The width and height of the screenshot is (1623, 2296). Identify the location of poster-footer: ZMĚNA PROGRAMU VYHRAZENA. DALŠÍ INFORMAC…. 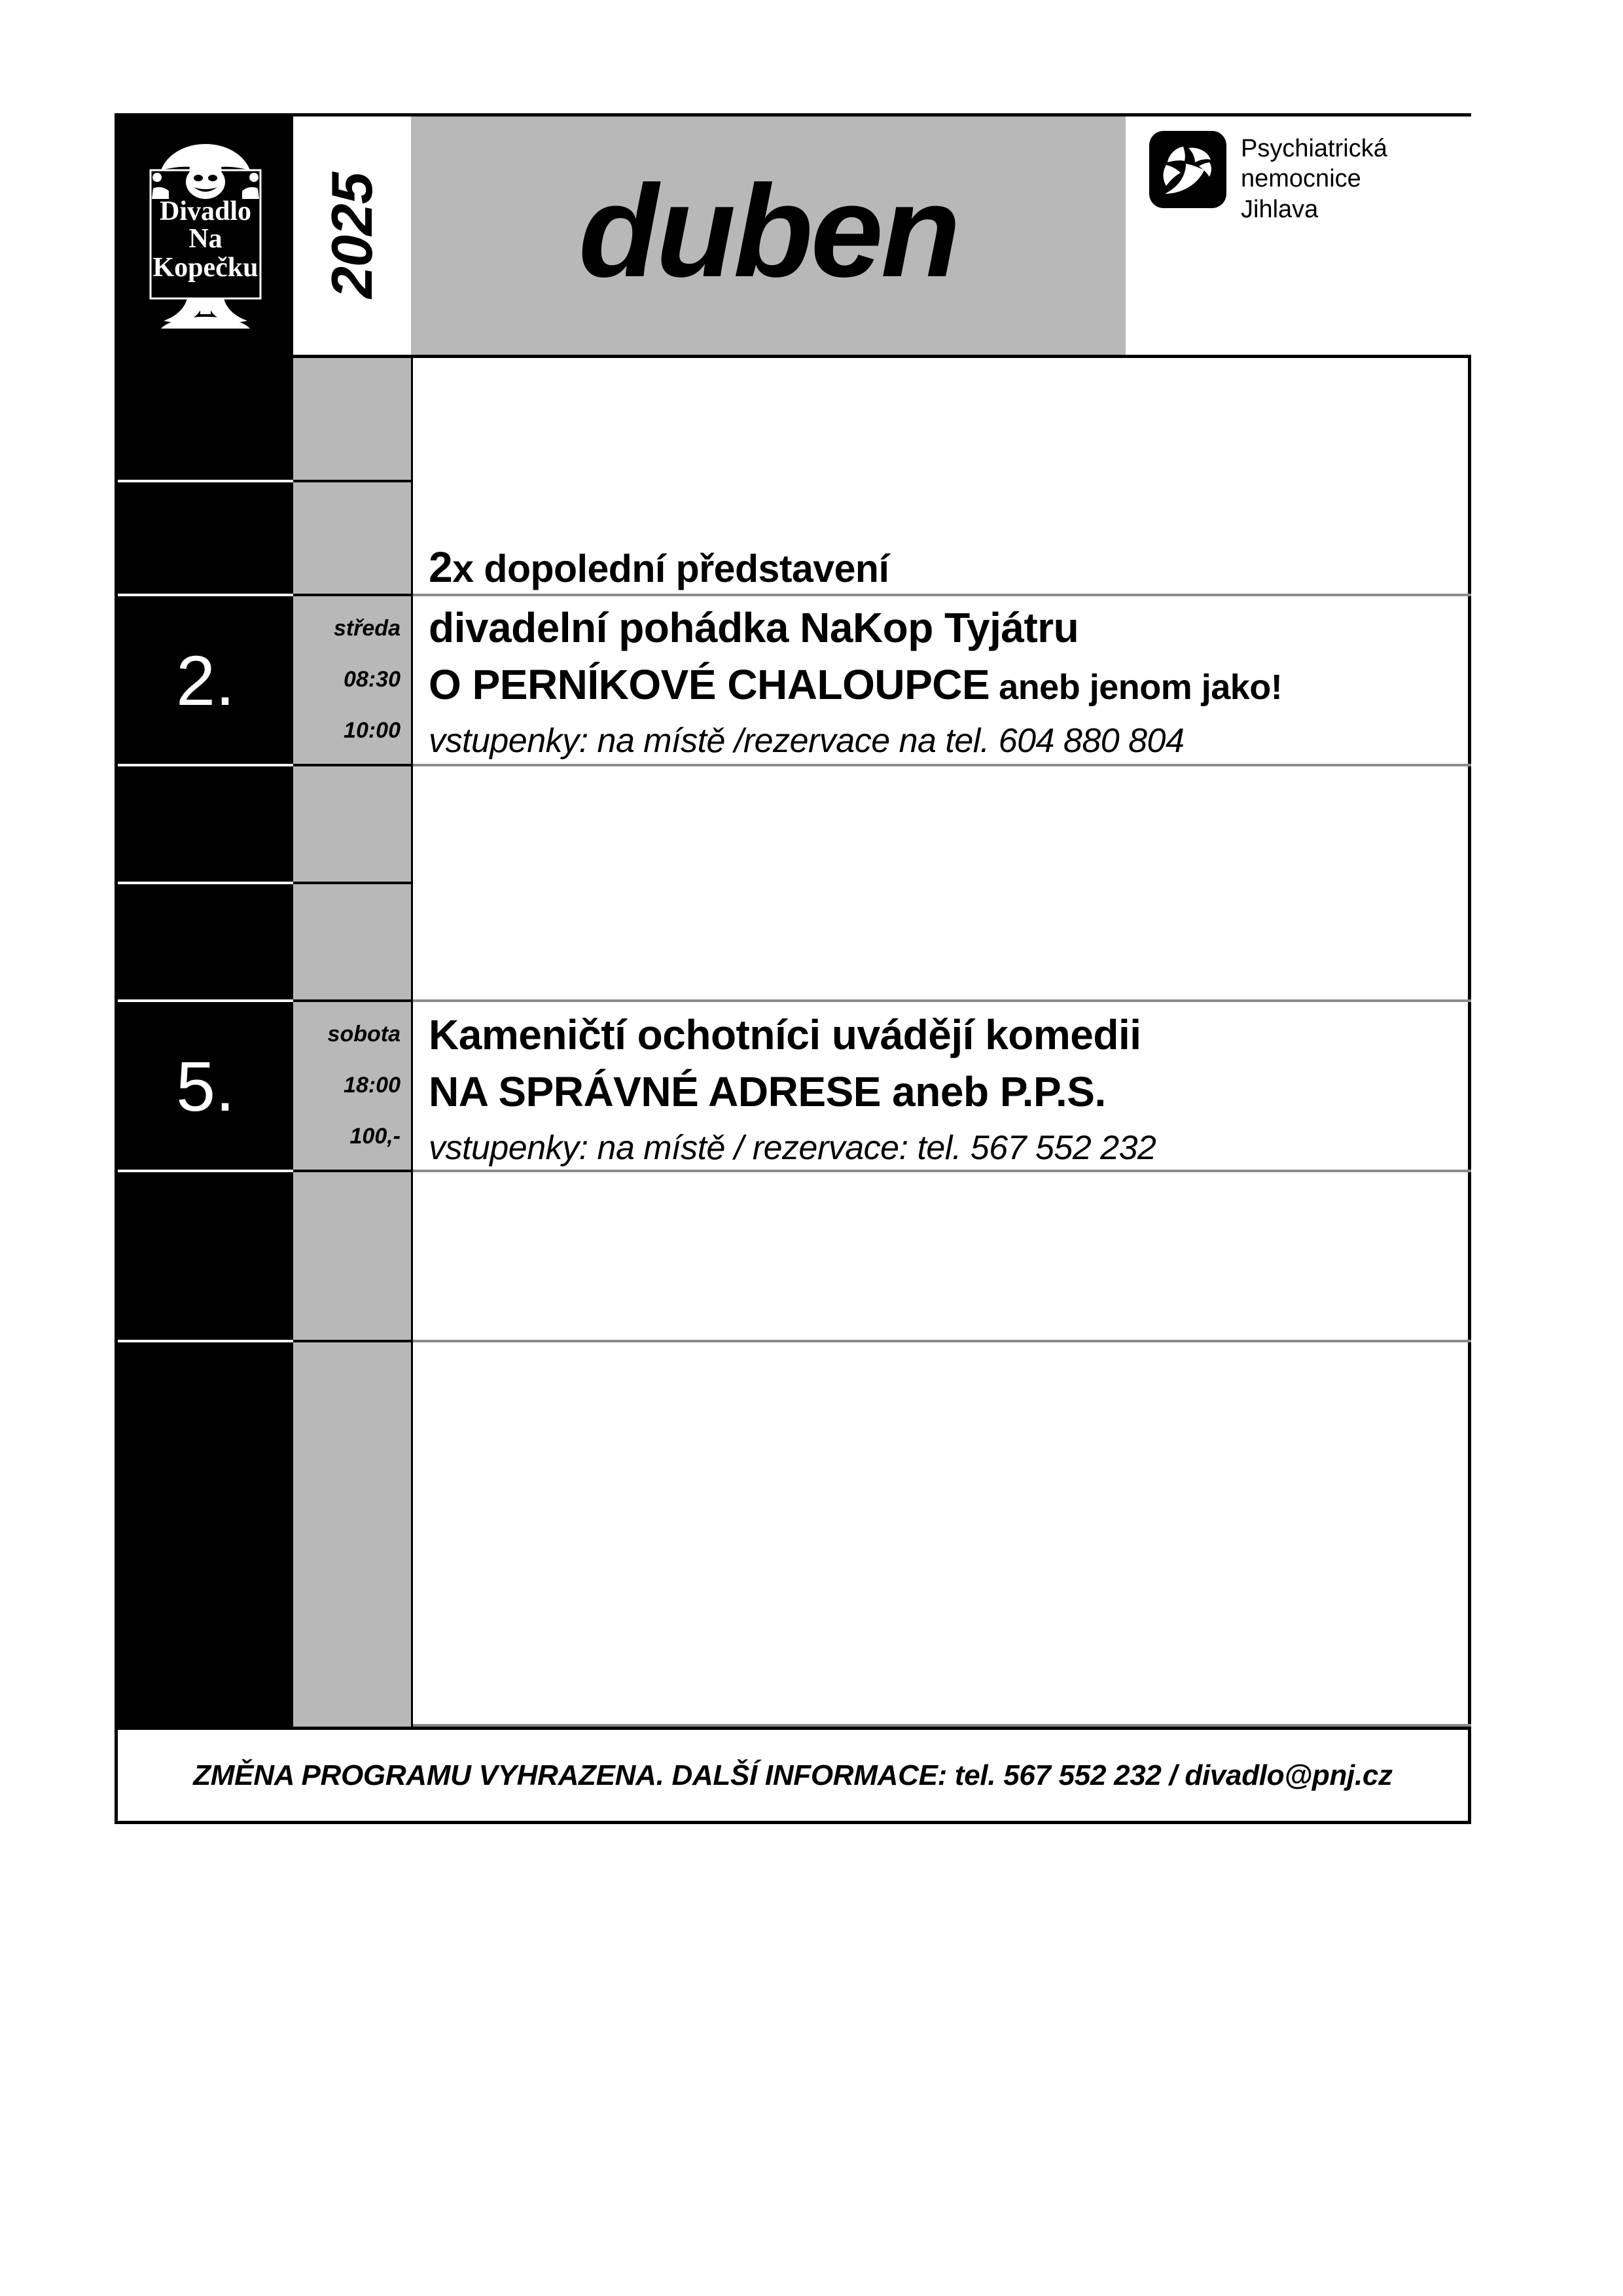
(793, 1774).